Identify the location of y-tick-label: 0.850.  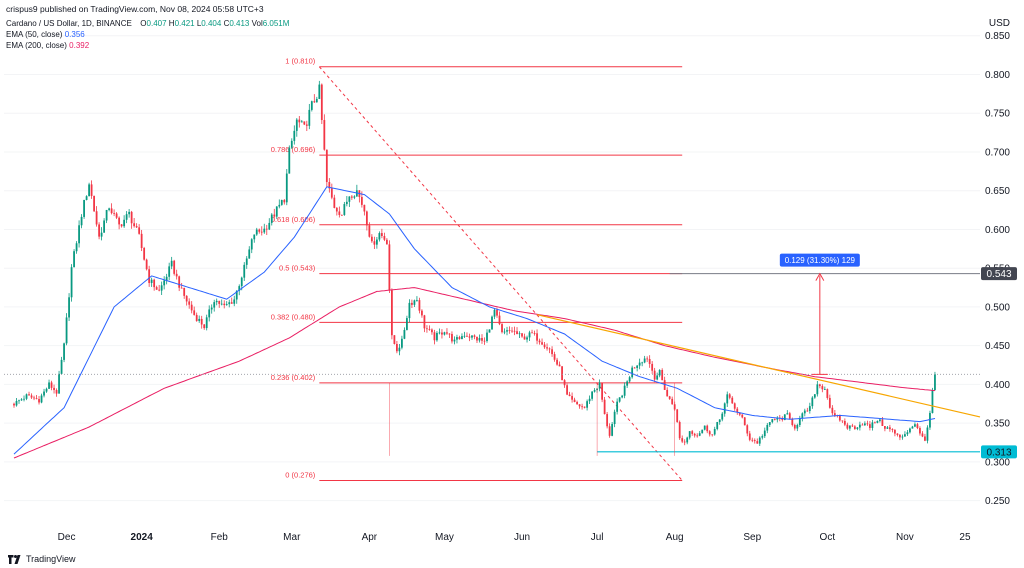
(997, 36).